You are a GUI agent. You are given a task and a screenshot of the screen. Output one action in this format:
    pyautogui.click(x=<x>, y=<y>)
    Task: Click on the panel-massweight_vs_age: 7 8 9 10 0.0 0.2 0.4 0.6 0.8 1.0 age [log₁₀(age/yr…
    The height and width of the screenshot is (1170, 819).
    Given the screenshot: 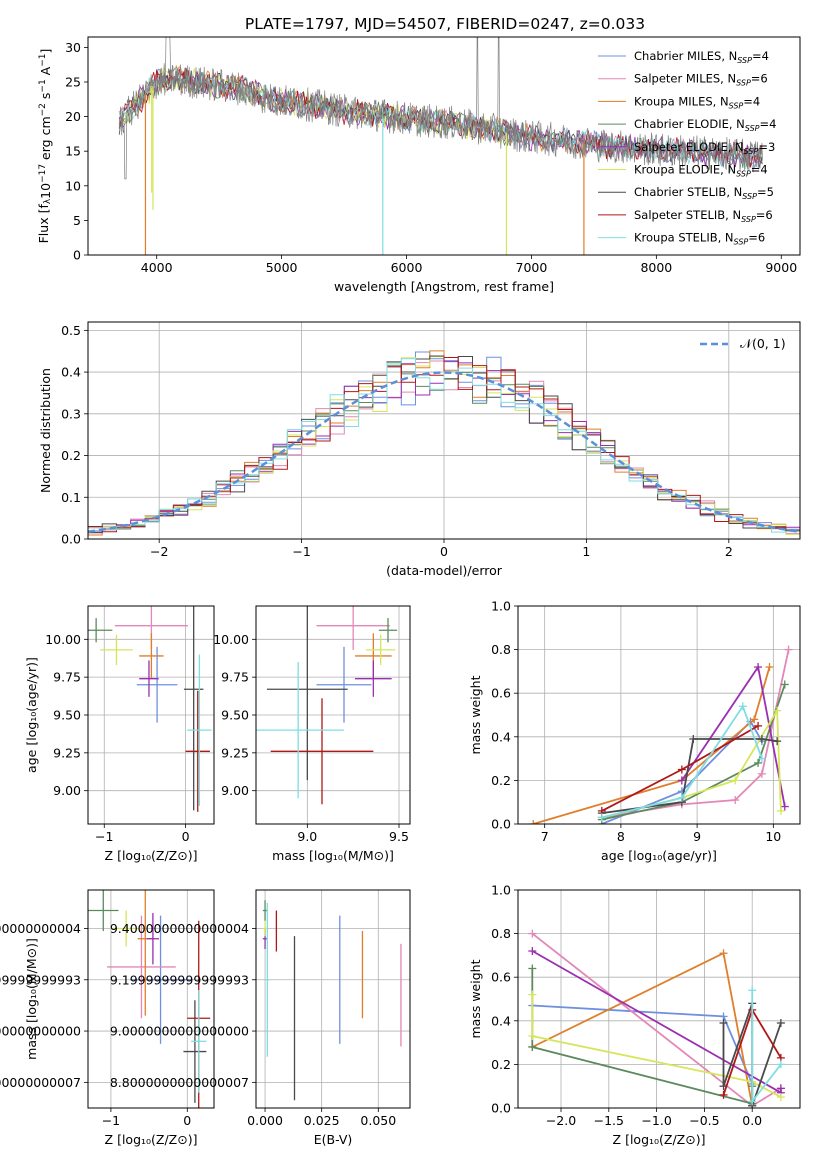 What is the action you would take?
    pyautogui.click(x=634, y=731)
    